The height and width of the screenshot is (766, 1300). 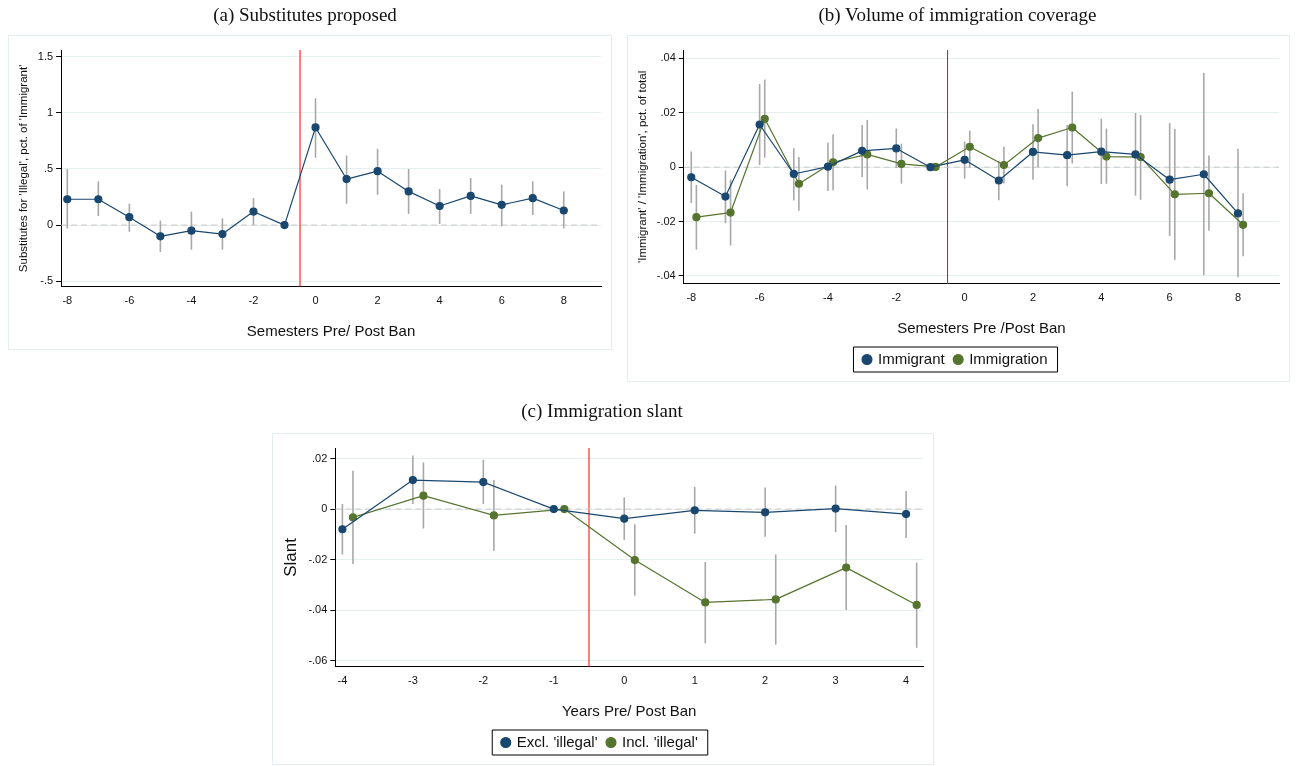 I want to click on legend-label: Excl. 'illegal', so click(x=557, y=741).